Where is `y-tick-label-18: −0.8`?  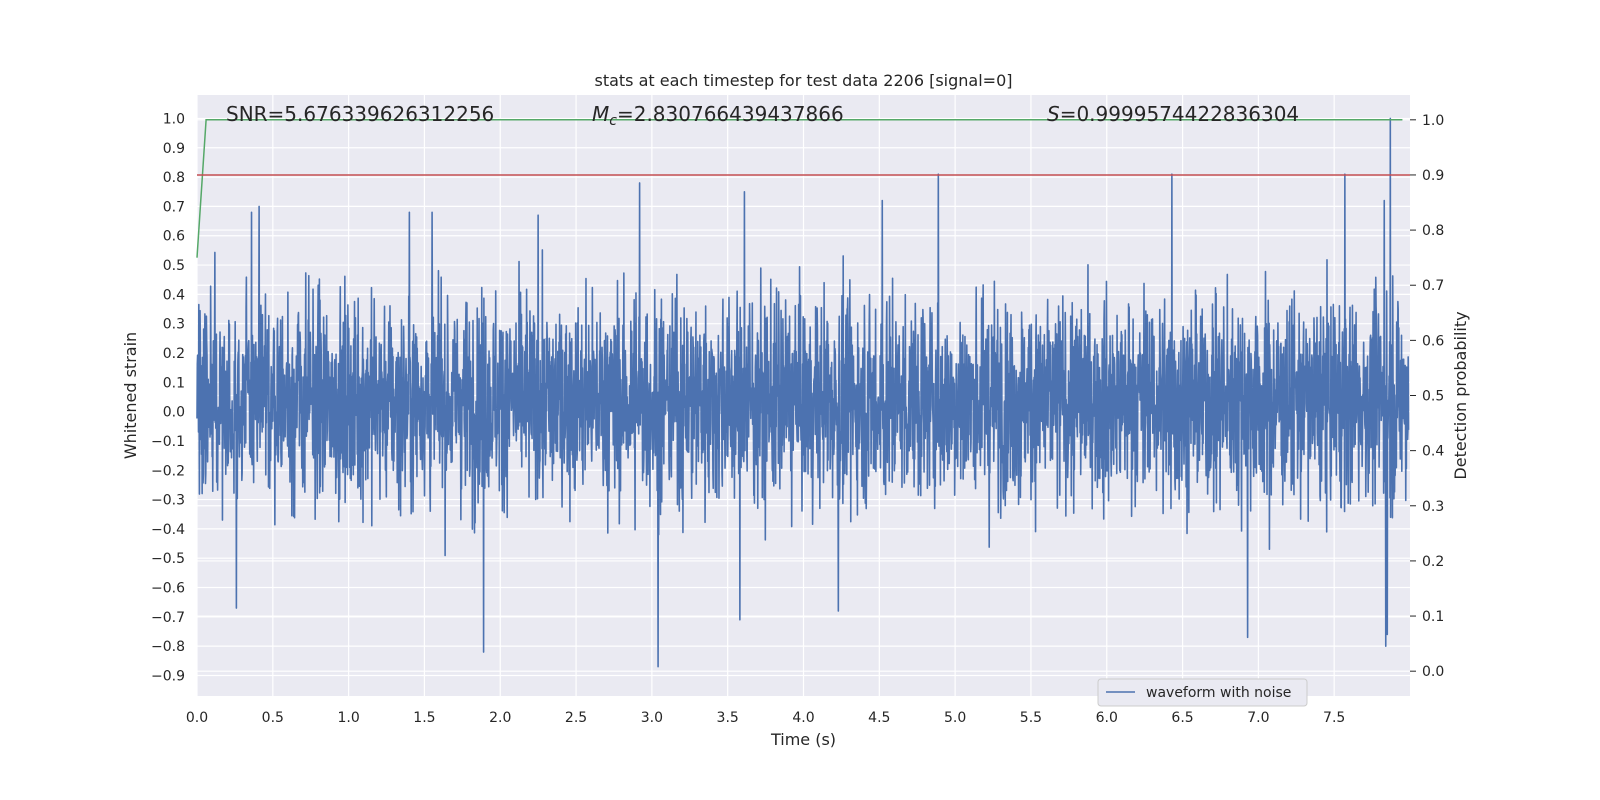 y-tick-label-18: −0.8 is located at coordinates (168, 647).